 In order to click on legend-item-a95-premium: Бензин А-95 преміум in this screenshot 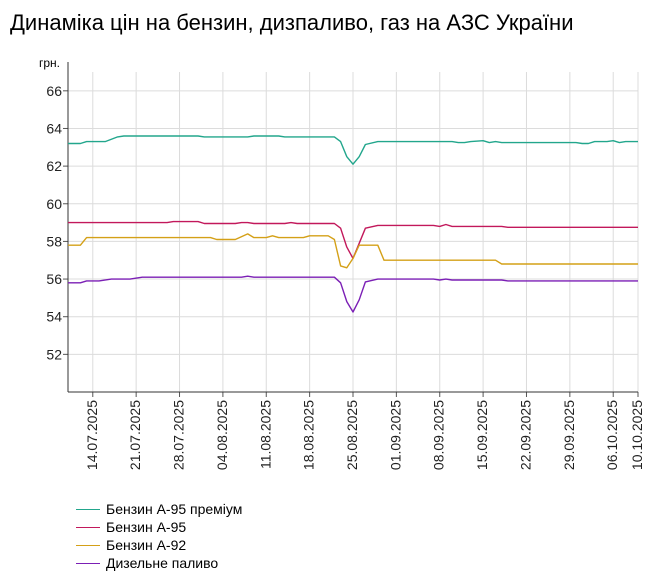, I will do `click(159, 509)`.